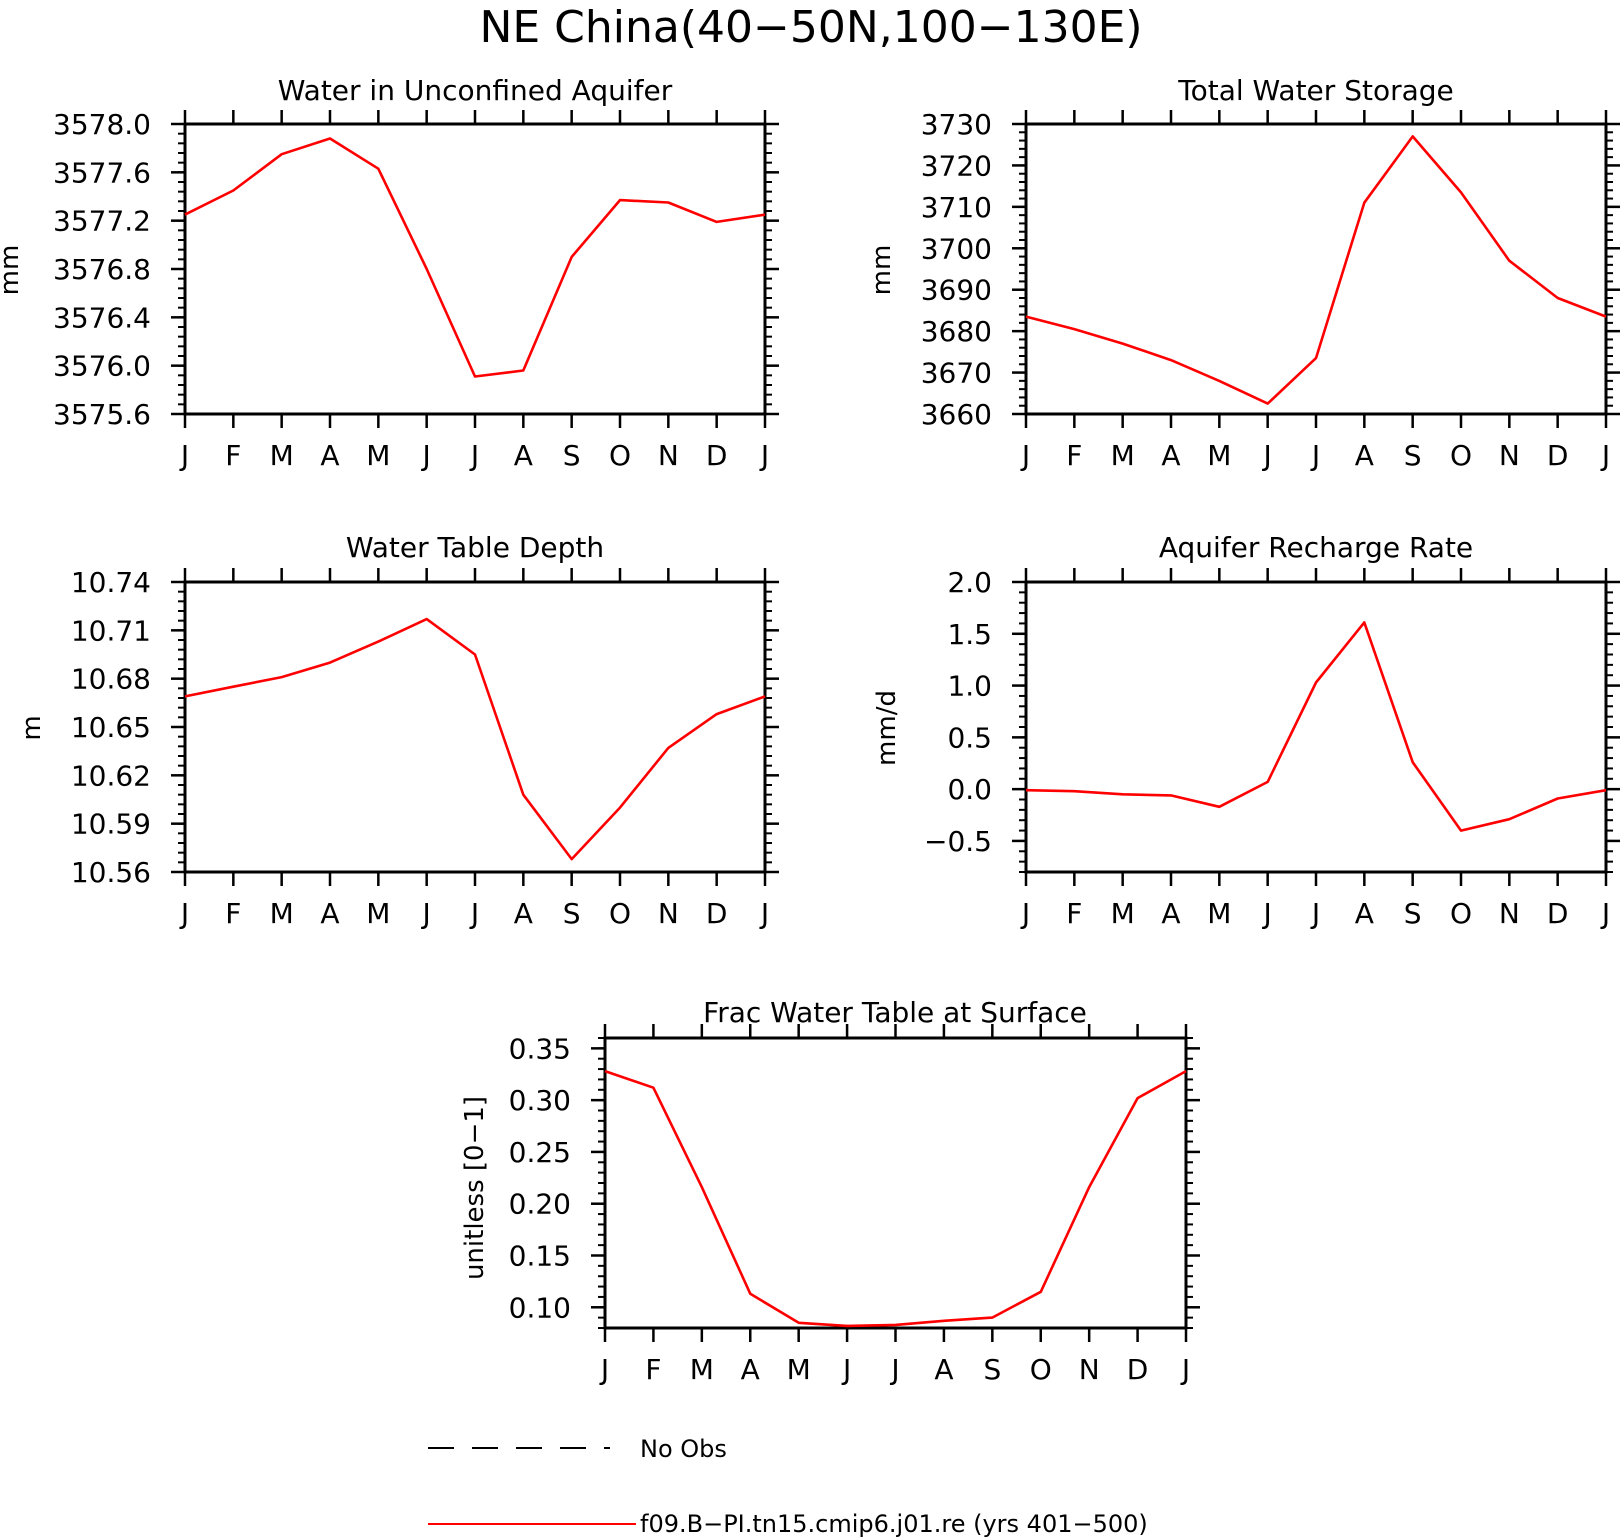  I want to click on y-tick-label: 10.65, so click(111, 727).